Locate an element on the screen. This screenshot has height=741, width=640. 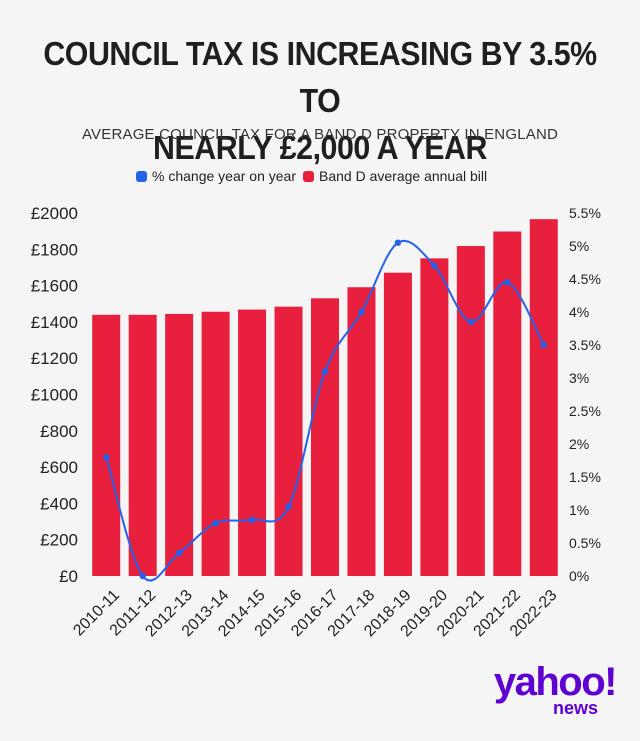
y-right-tick-label: 1.5% is located at coordinates (585, 477).